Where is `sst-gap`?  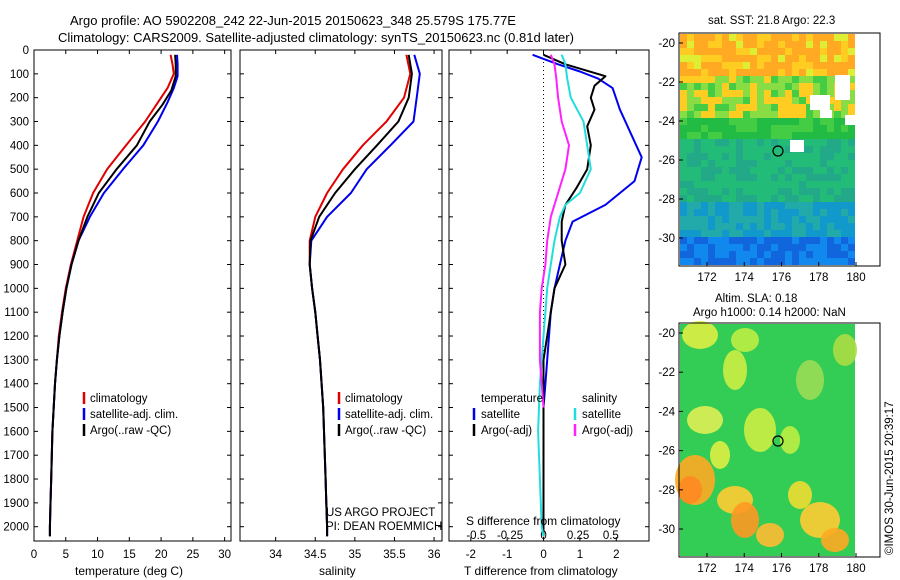 sst-gap is located at coordinates (850, 120).